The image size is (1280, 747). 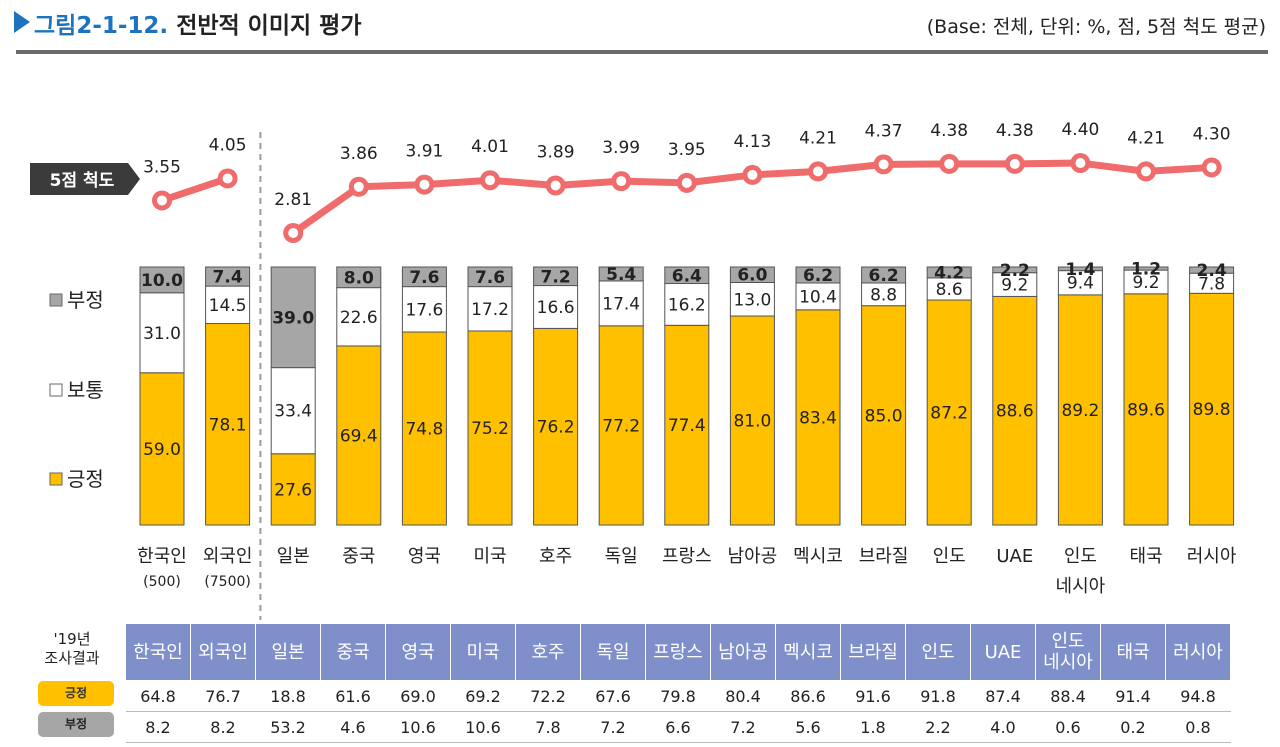 I want to click on previous-survey-header-cell: 남아공, so click(x=743, y=652).